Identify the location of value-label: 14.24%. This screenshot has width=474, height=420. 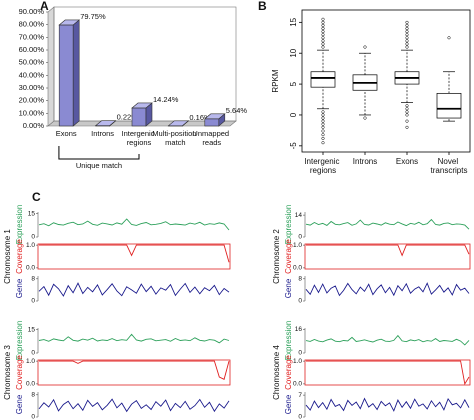
(166, 99).